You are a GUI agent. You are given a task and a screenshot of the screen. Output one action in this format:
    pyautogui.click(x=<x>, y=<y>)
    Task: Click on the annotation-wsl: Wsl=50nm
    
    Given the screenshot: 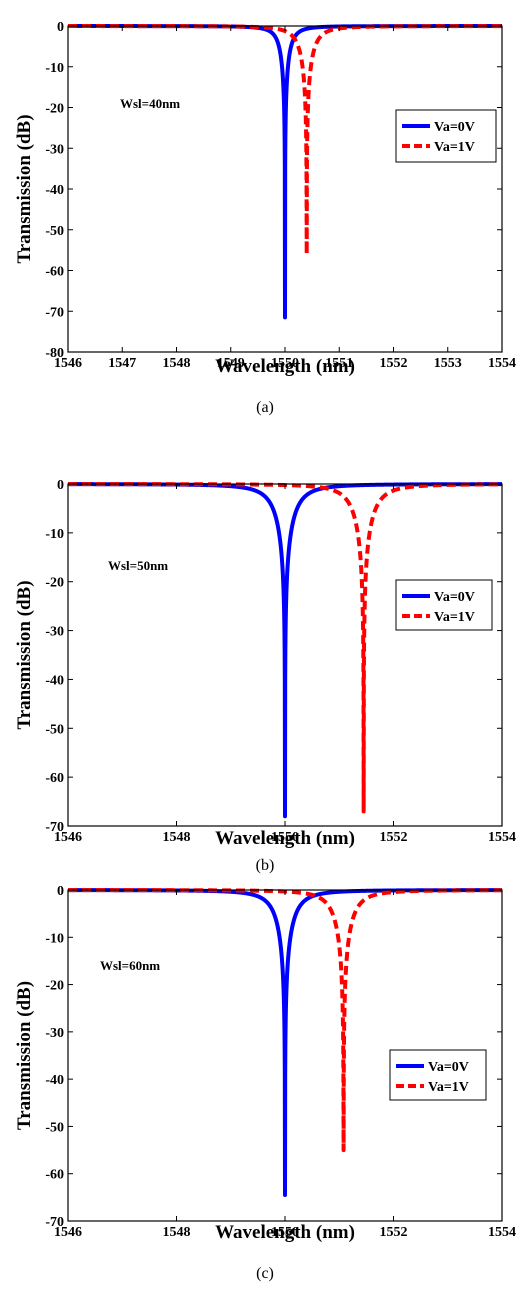 What is the action you would take?
    pyautogui.click(x=138, y=565)
    